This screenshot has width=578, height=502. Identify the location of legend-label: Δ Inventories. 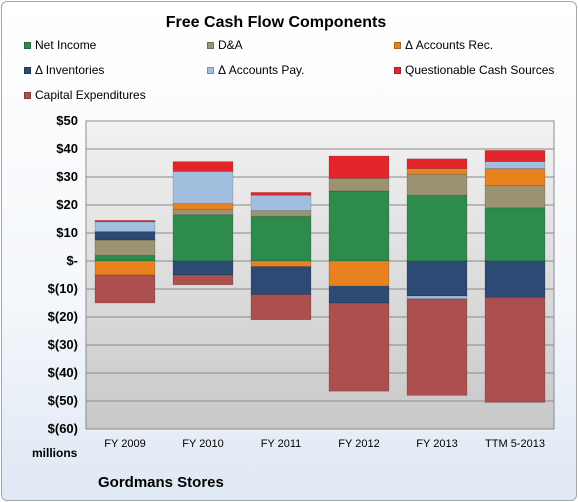
(70, 70).